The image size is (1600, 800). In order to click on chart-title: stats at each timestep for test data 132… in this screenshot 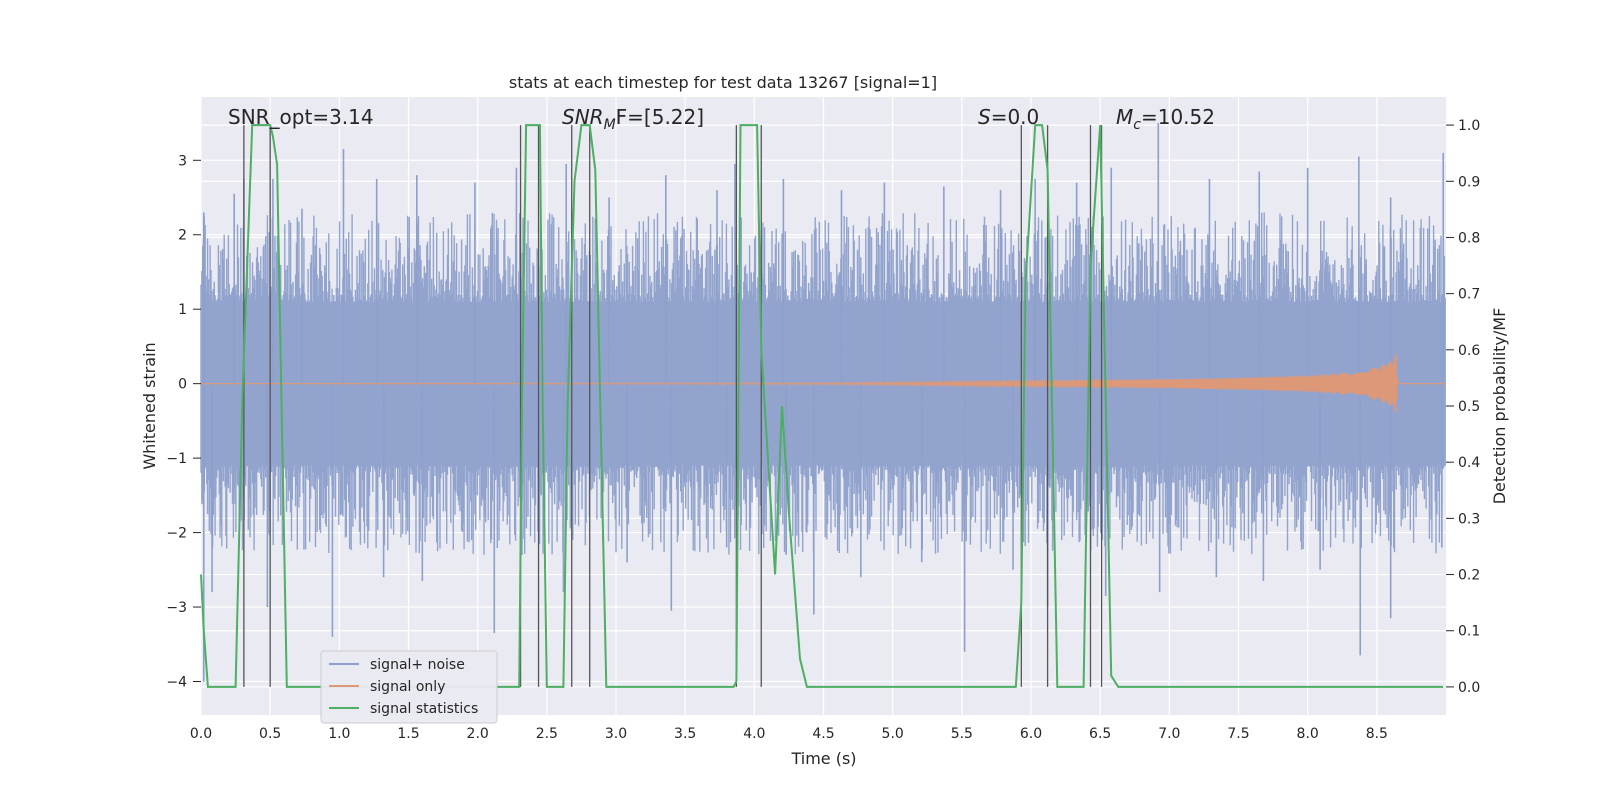, I will do `click(723, 82)`.